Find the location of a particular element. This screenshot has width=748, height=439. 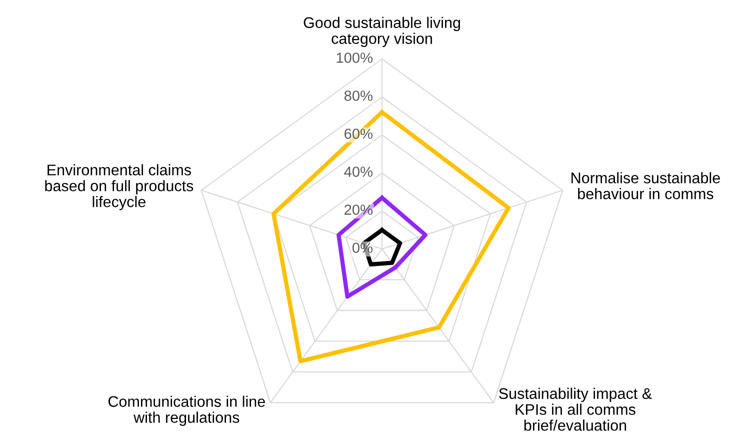

spoke-label: Normalise sustainable behaviour in comms is located at coordinates (646, 186).